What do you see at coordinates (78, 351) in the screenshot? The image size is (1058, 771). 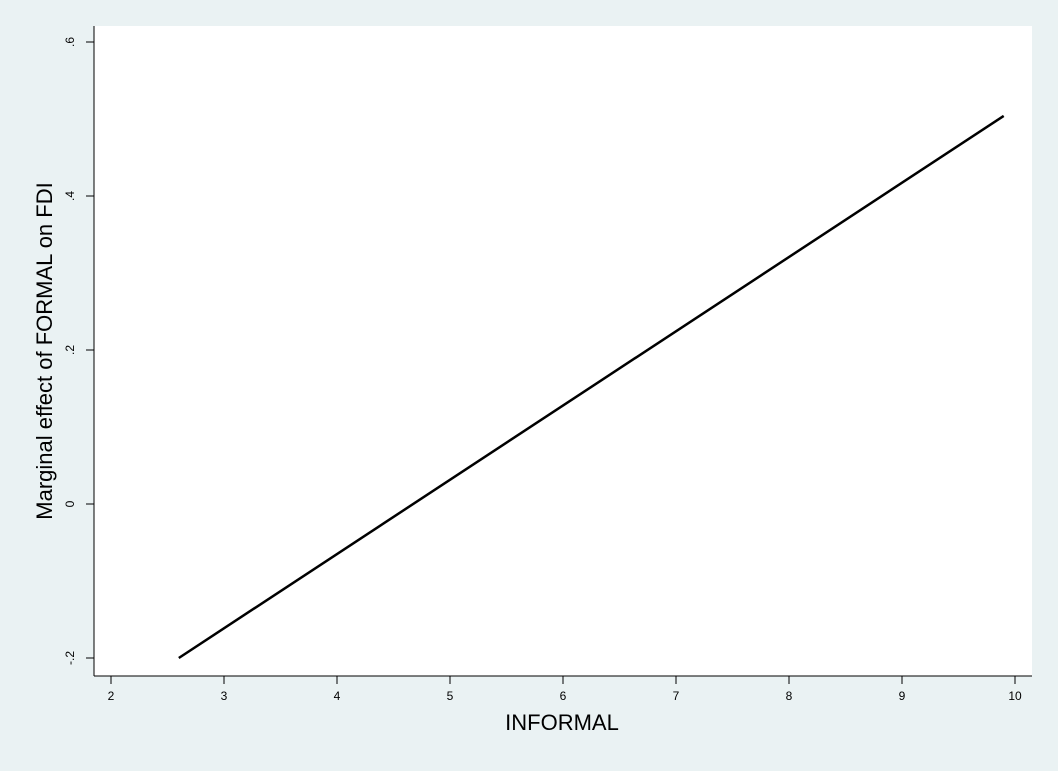 I see `y-ticks: -.2 0 .2 .4 .6` at bounding box center [78, 351].